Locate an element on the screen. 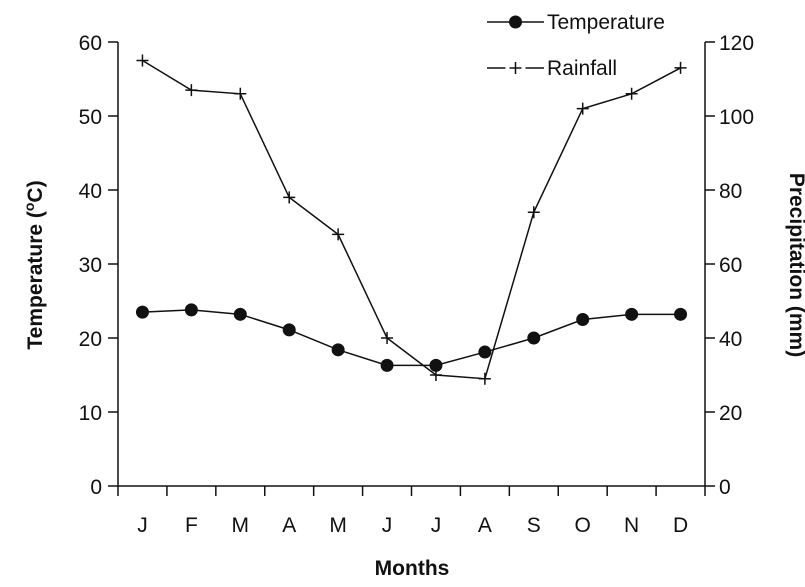 The height and width of the screenshot is (587, 805). y-right-tick-label: 20 is located at coordinates (730, 413).